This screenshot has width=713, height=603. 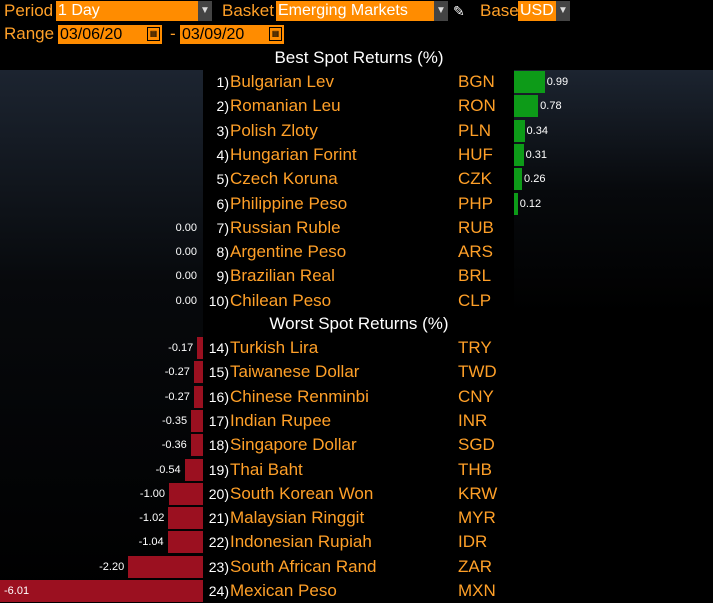 I want to click on rank-label: 23), so click(x=218, y=566).